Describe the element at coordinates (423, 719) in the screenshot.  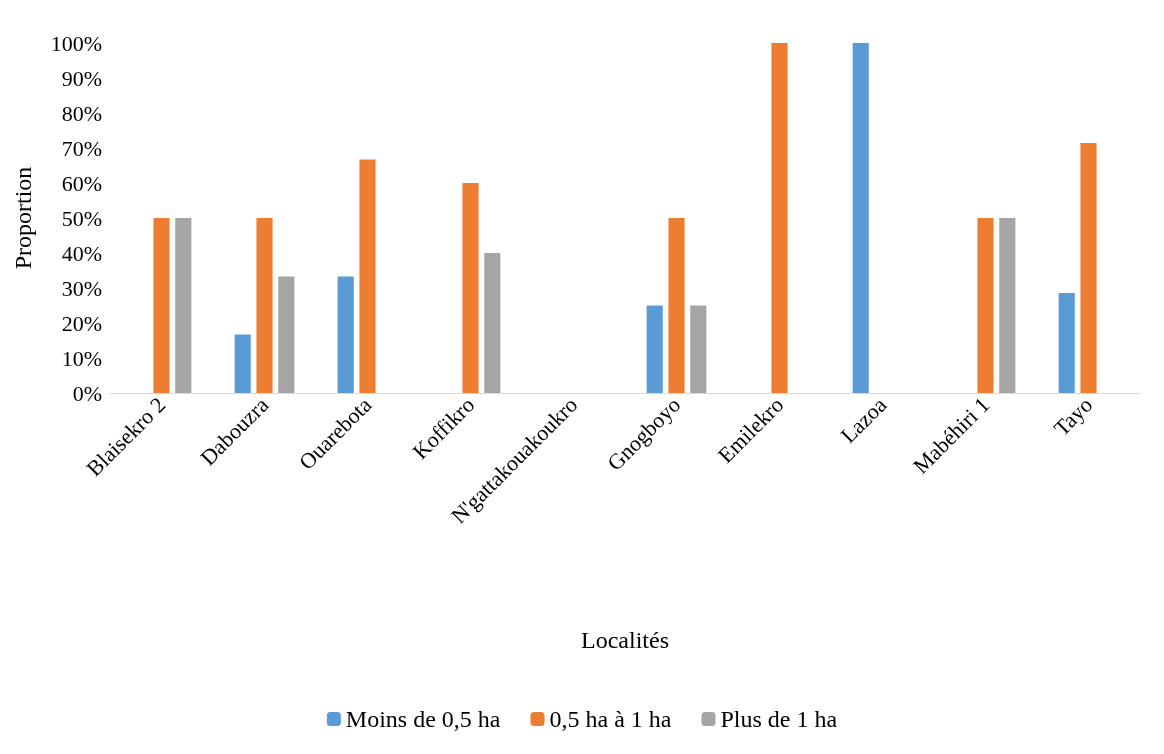
I see `legend-label: Moins de 0,5 ha` at that location.